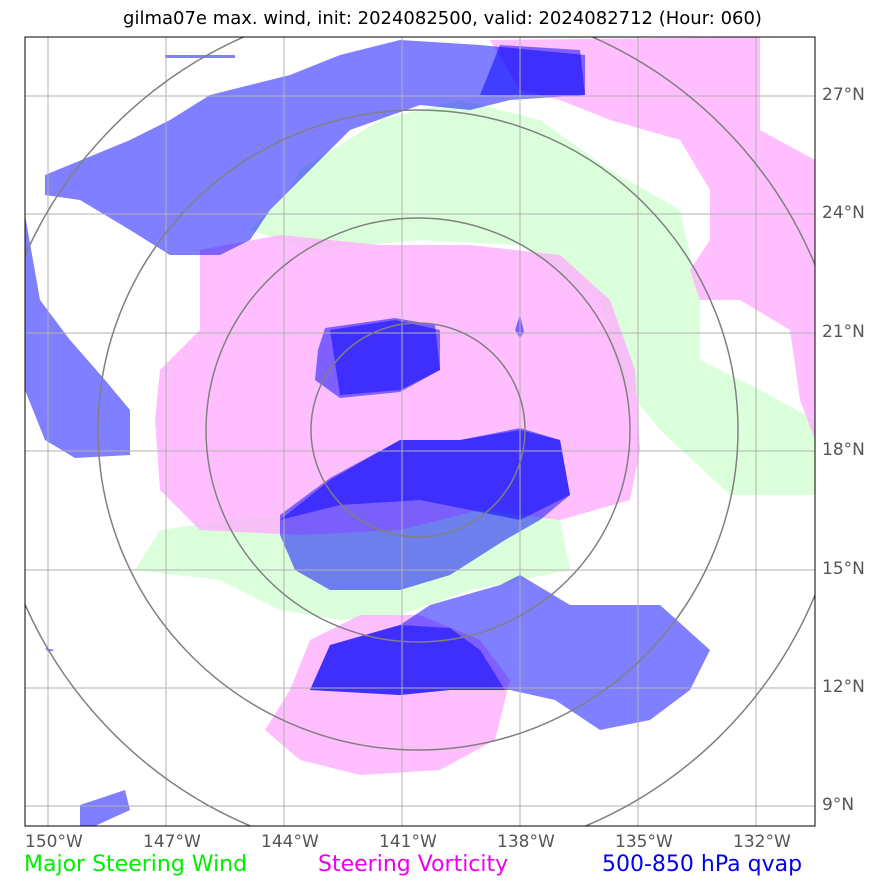 The width and height of the screenshot is (885, 891). I want to click on lon-label-141w: 141°W, so click(408, 842).